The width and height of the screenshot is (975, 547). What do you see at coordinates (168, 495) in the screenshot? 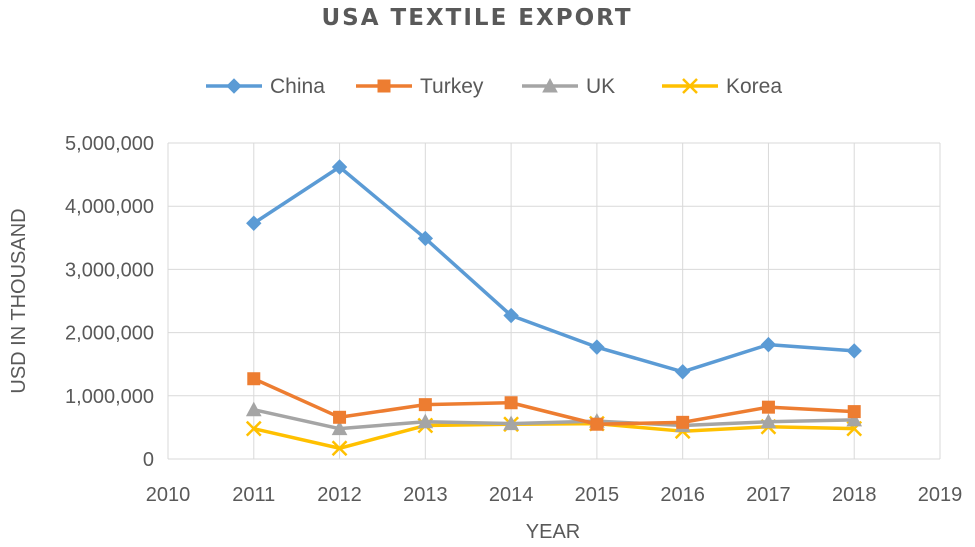
I see `x-tick-label: 2010` at bounding box center [168, 495].